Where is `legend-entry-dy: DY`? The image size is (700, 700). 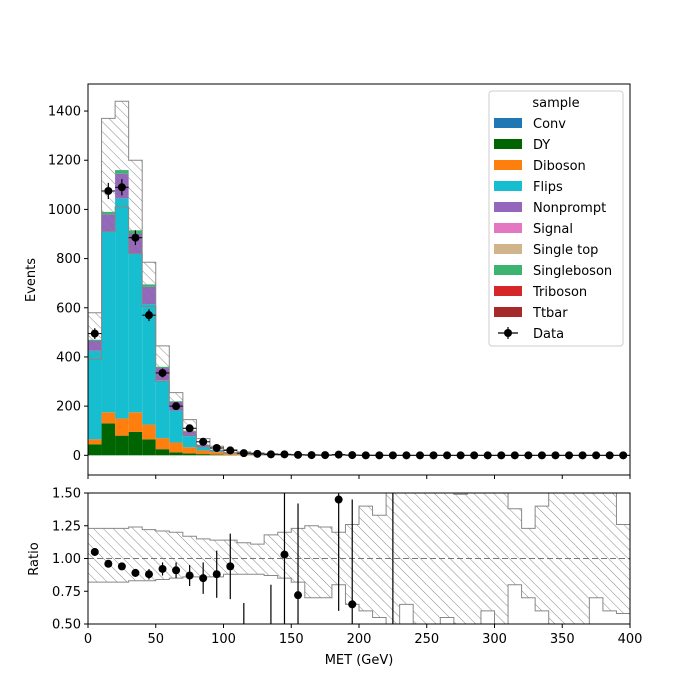 legend-entry-dy: DY is located at coordinates (522, 145).